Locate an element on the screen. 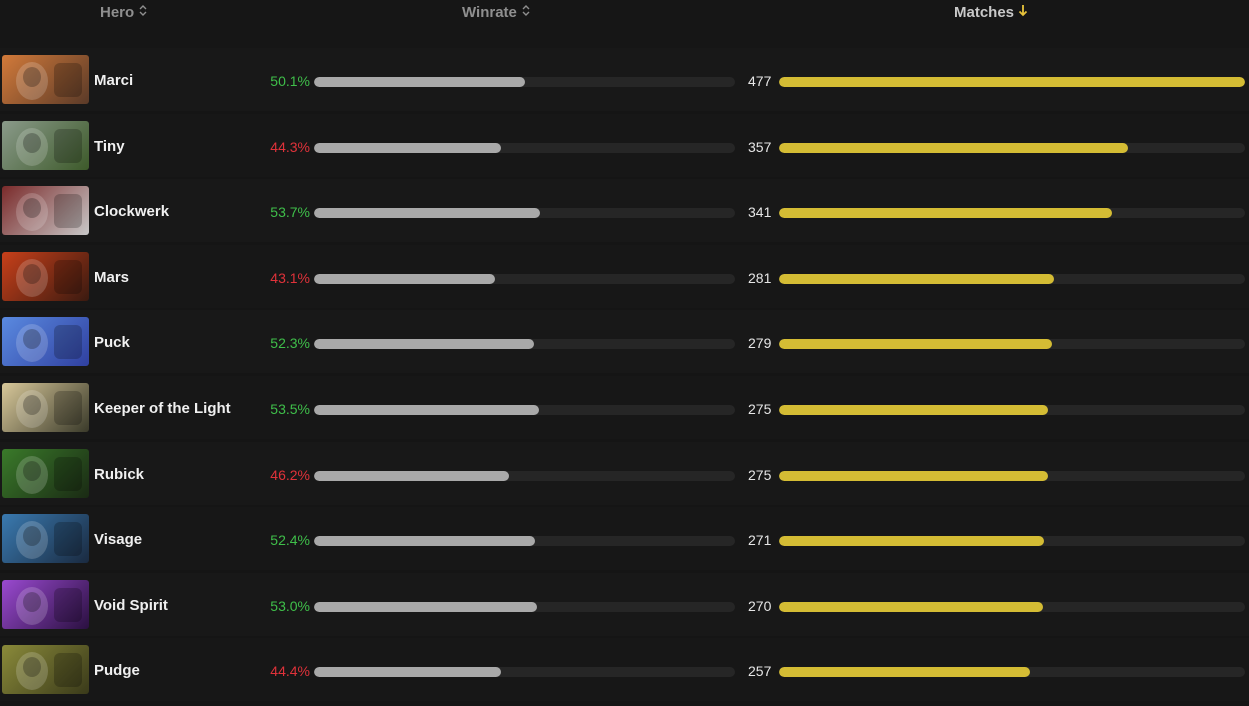 This screenshot has width=1249, height=706. sort-desc-arrow-icon is located at coordinates (1023, 13).